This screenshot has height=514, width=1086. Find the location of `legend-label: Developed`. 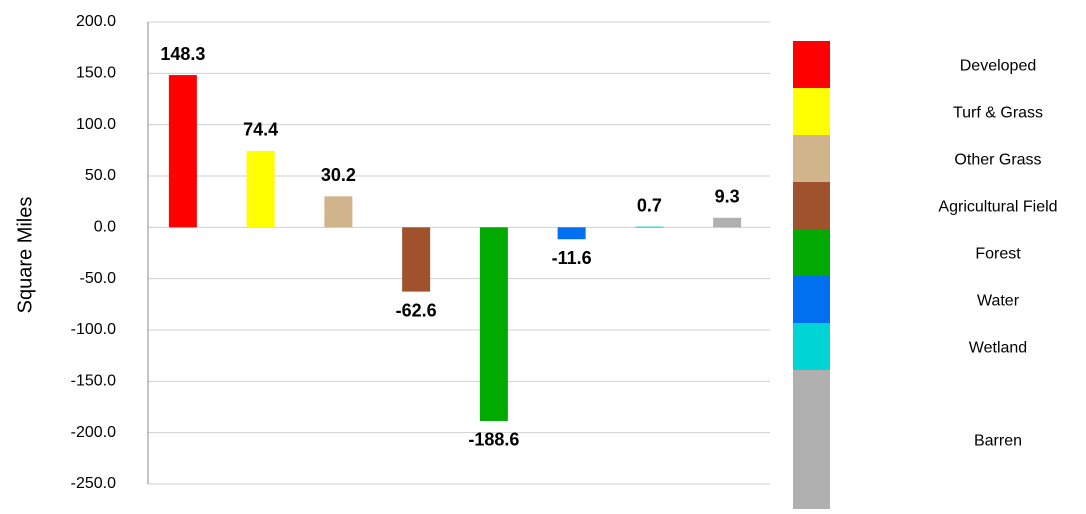

legend-label: Developed is located at coordinates (998, 66).